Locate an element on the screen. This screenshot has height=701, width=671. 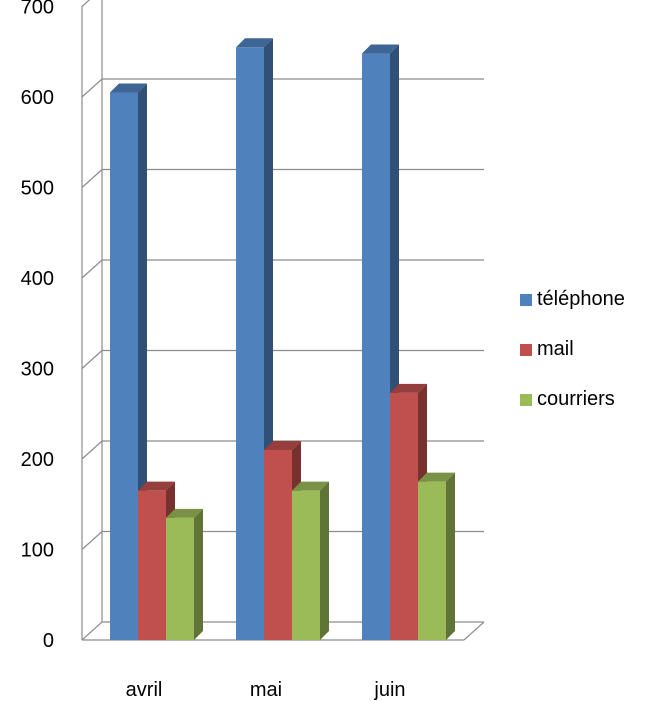
y-tick-label: 100 is located at coordinates (37, 551).